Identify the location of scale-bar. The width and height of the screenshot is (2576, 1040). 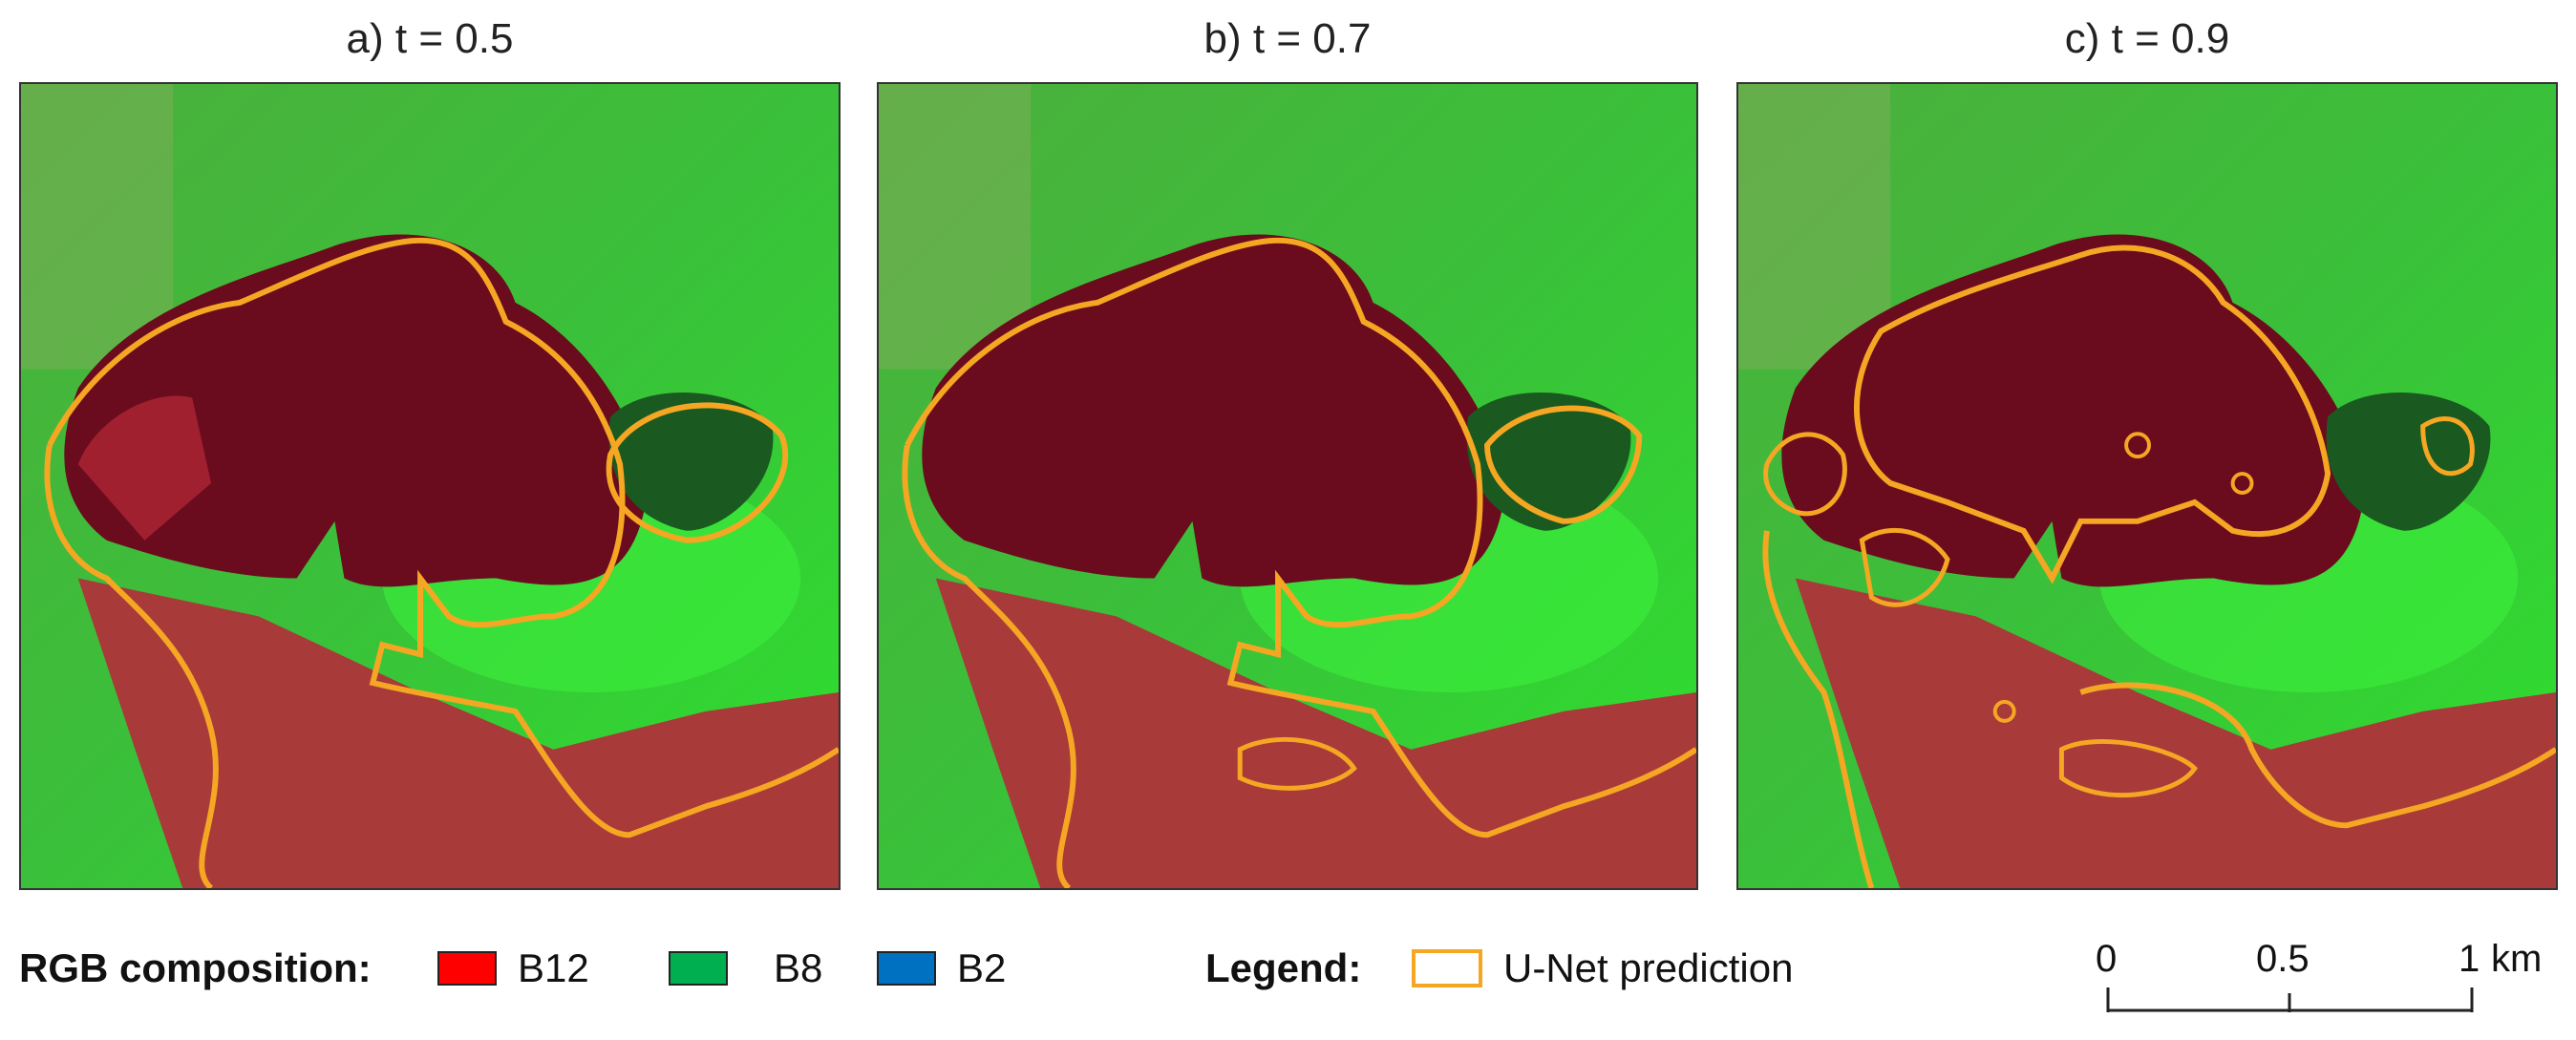
(2290, 999).